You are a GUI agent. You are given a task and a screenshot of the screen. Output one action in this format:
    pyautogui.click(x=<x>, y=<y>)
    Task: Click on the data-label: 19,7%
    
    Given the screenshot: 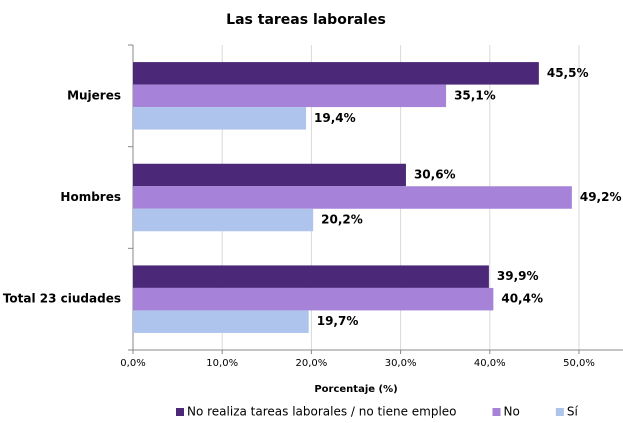 What is the action you would take?
    pyautogui.click(x=338, y=321)
    